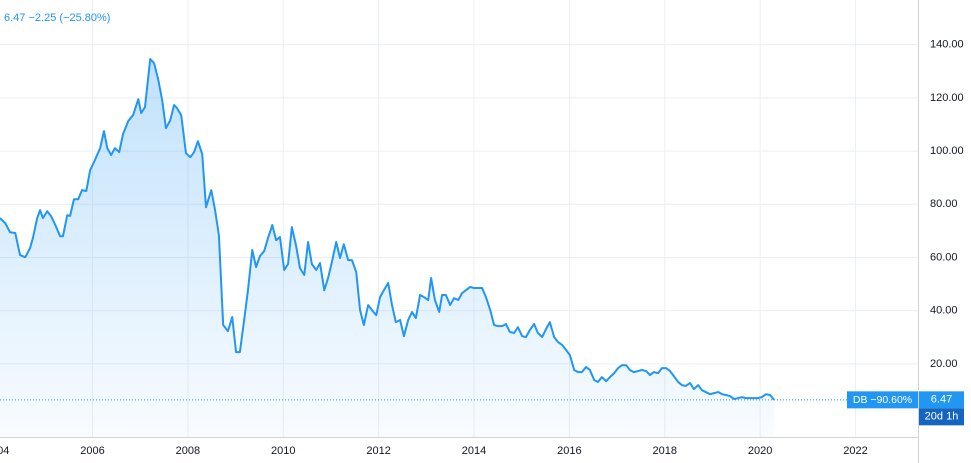 The width and height of the screenshot is (971, 463). I want to click on x-tick-label: 2004, so click(4, 451).